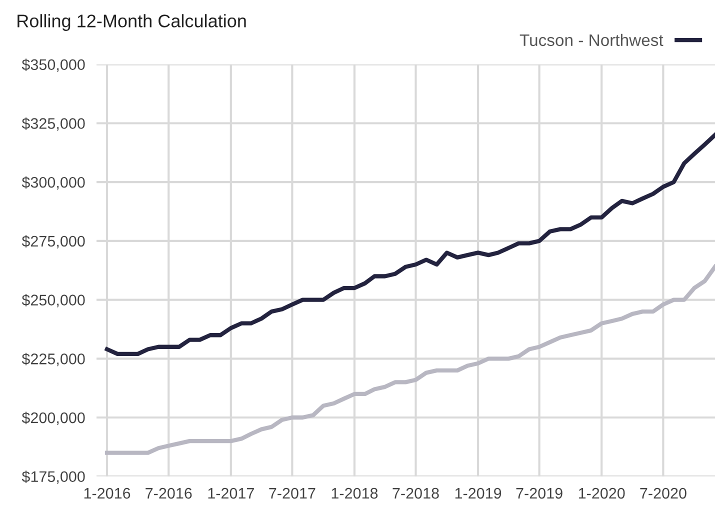  Describe the element at coordinates (601, 493) in the screenshot. I see `x-tick-label: 1-2020` at that location.